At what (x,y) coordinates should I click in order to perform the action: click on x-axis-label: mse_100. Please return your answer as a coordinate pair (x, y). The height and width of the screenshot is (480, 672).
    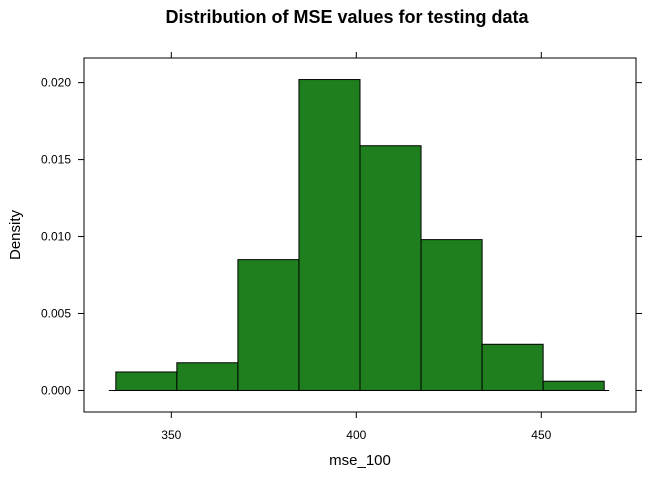
    Looking at the image, I should click on (360, 460).